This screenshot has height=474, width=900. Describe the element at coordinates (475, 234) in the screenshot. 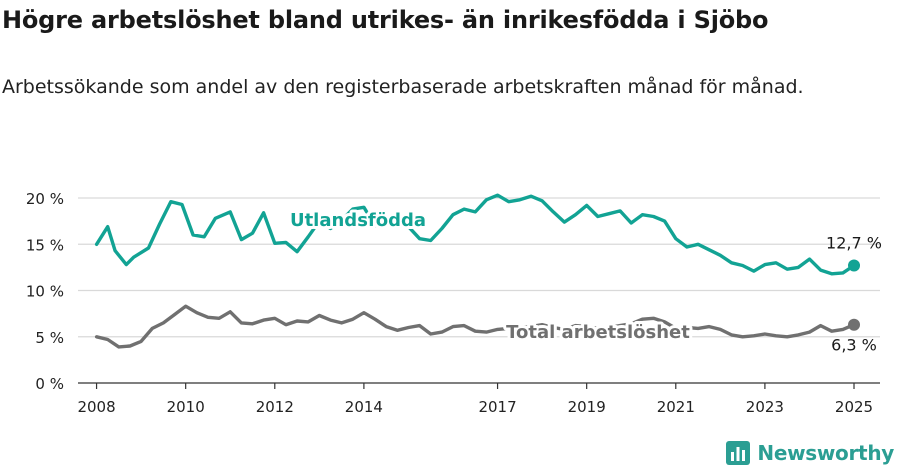

I see `series-line-utlandsfodda` at that location.